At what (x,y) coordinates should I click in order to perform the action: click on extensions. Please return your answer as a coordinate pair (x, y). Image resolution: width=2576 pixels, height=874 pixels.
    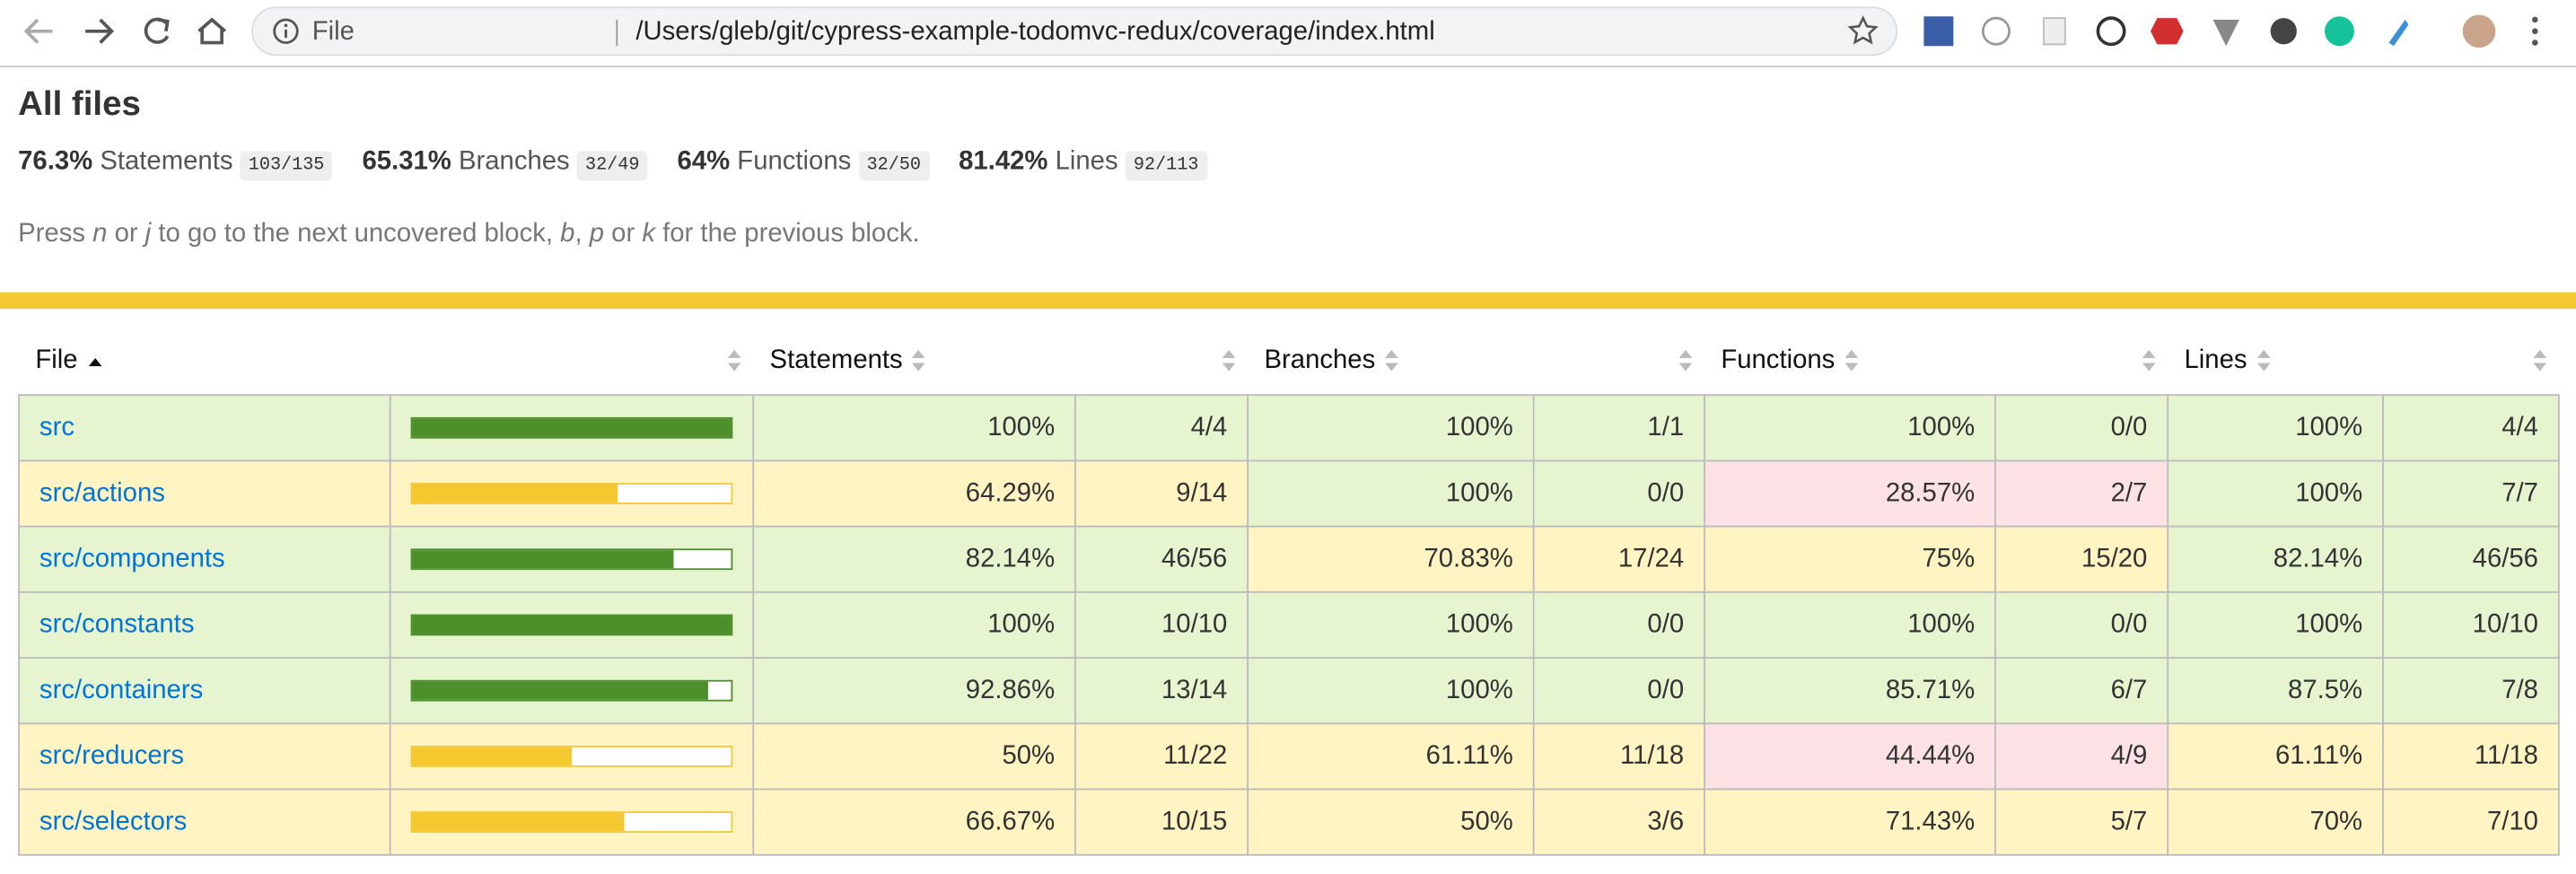
    Looking at the image, I should click on (2243, 33).